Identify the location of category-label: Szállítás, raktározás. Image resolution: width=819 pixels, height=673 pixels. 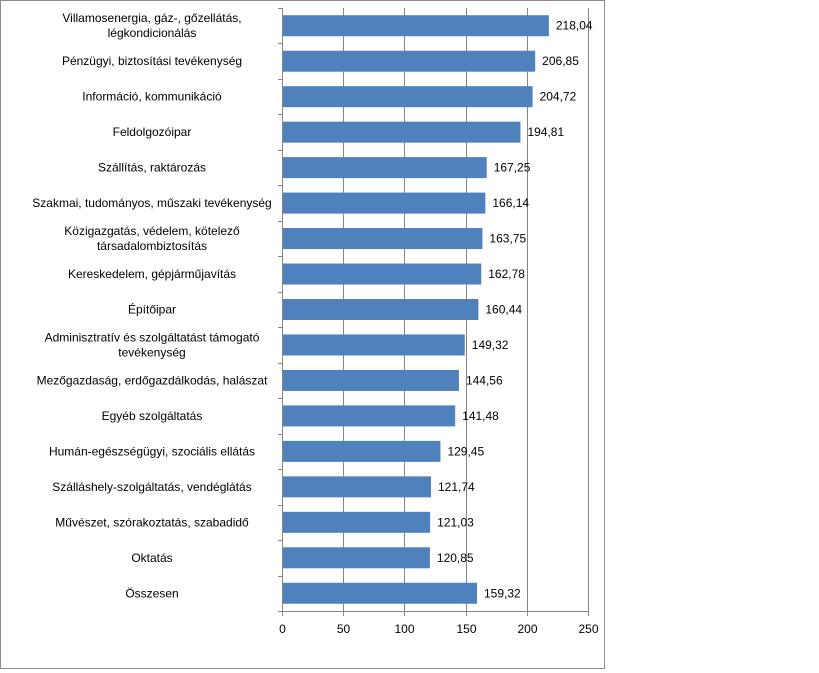
(152, 168).